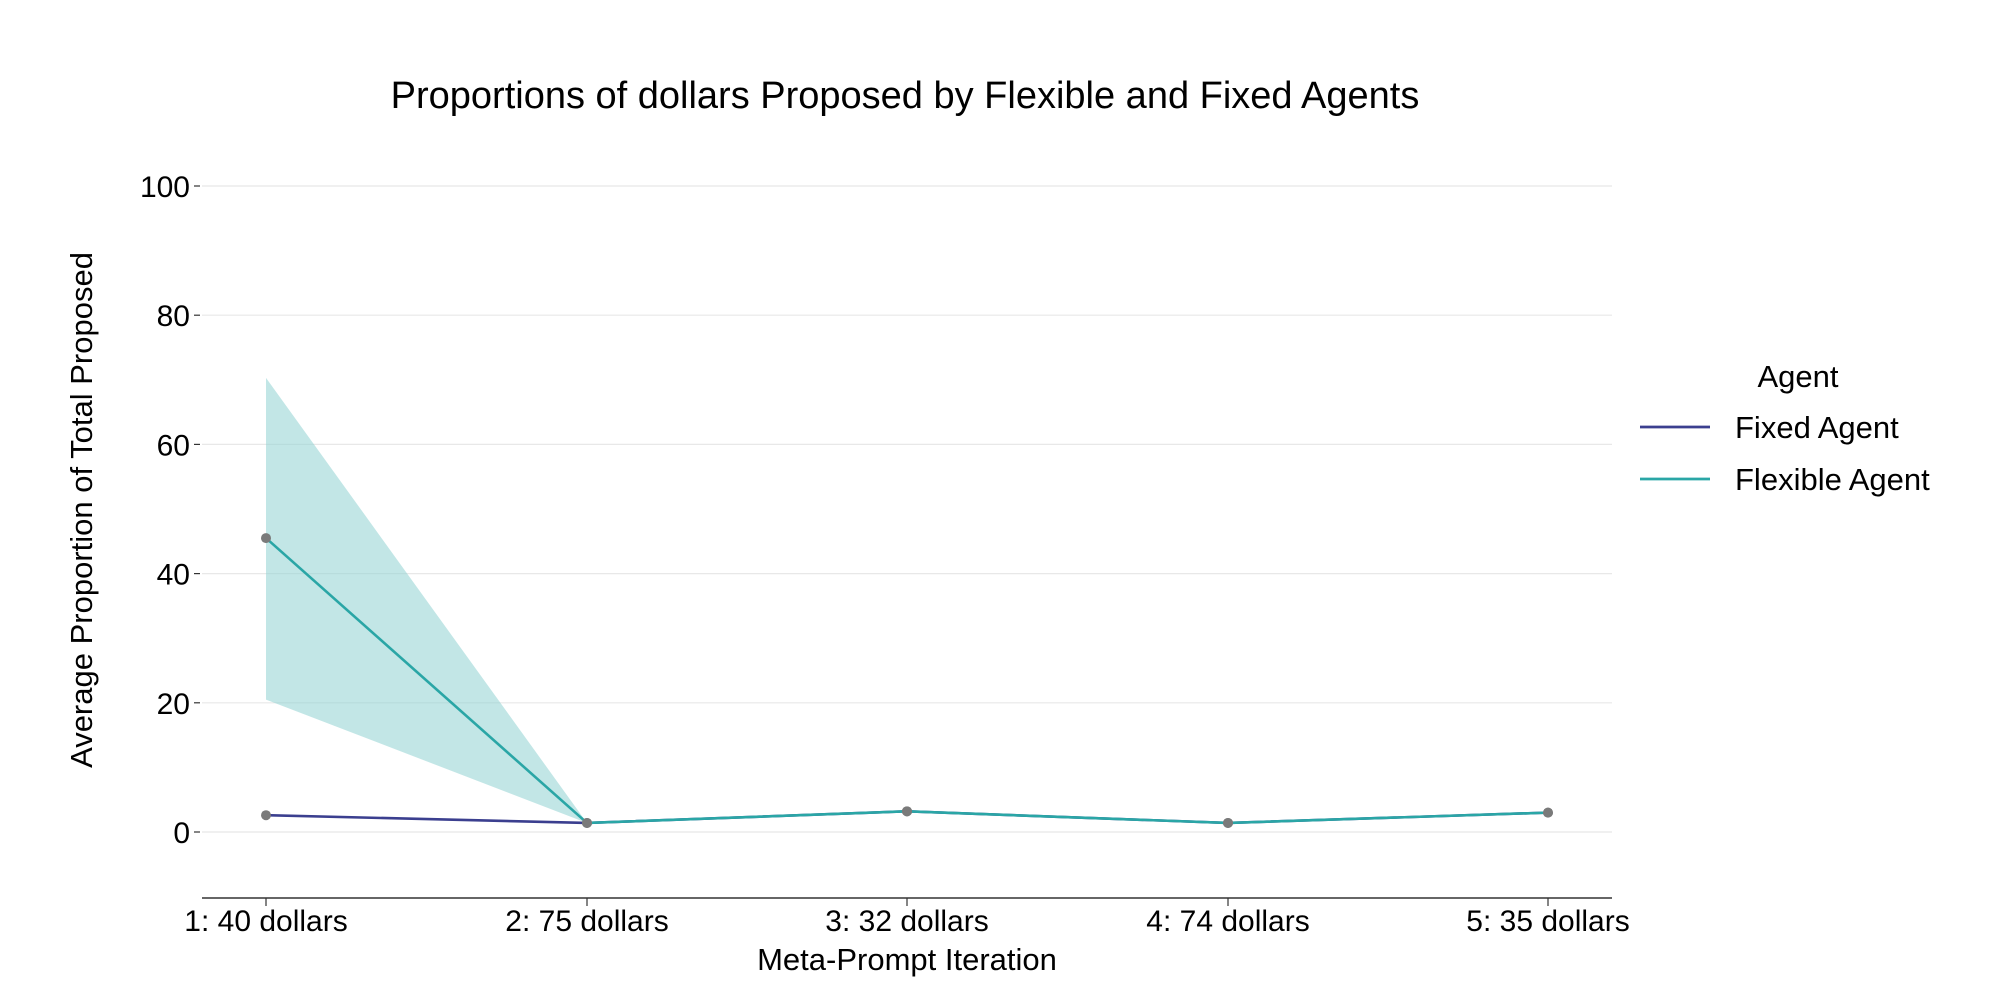 The image size is (2000, 1000). I want to click on x-tick-label: 5: 35 dollars, so click(1547, 921).